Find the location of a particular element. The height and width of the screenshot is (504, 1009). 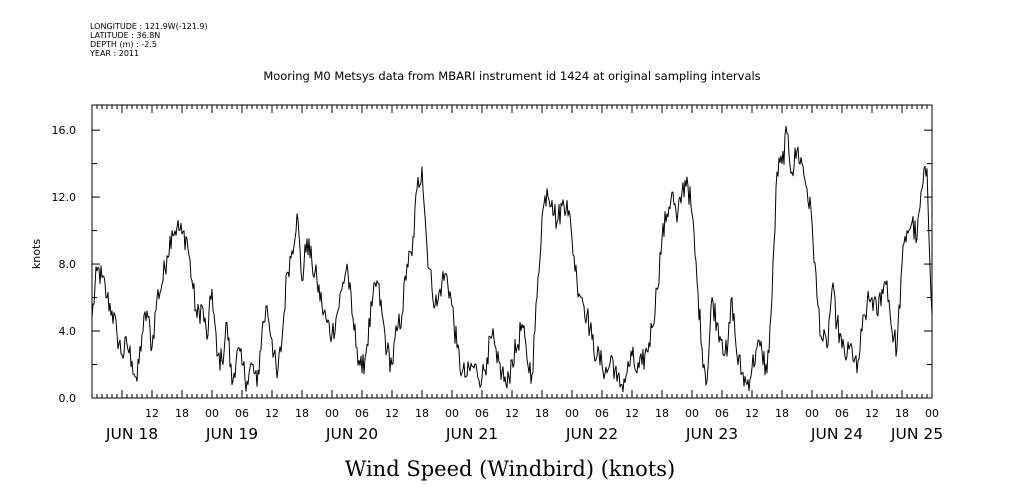

x-day-label: JUN 23 is located at coordinates (711, 434).